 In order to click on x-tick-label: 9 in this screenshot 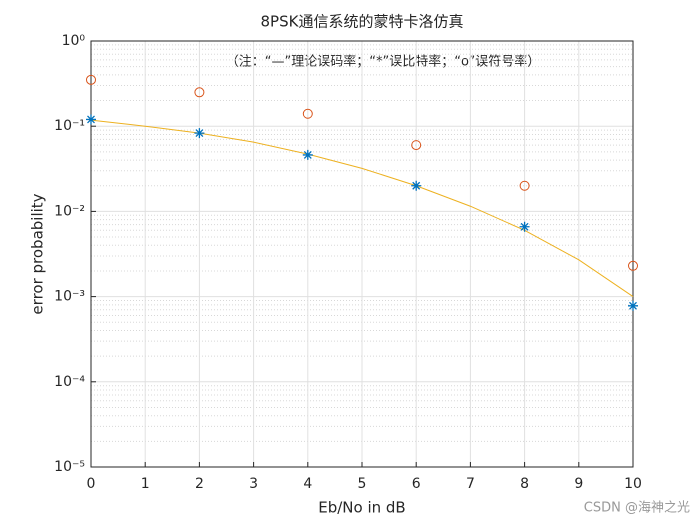, I will do `click(578, 484)`.